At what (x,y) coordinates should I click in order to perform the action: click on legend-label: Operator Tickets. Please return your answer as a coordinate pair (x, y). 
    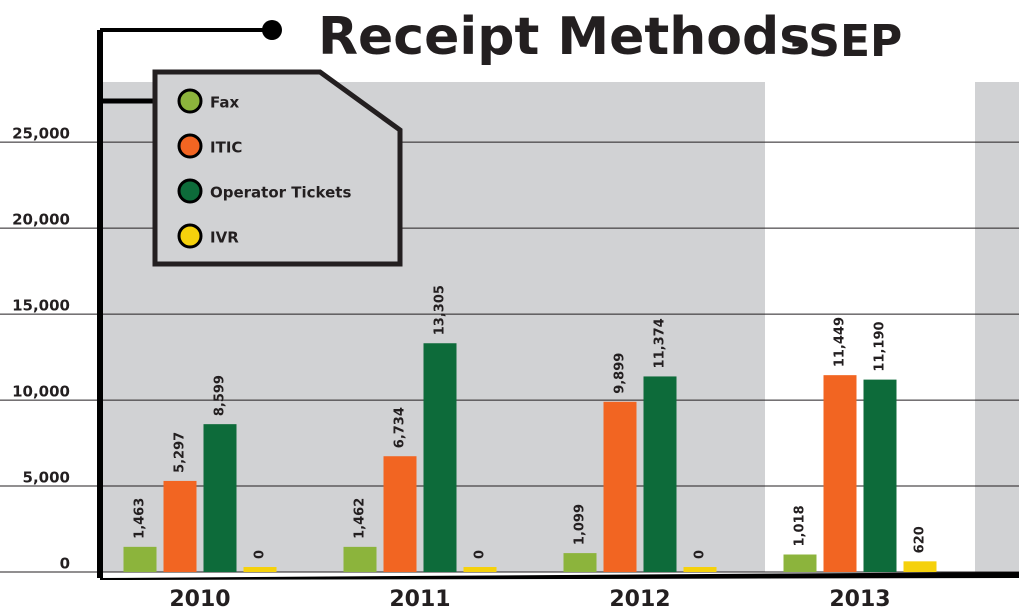
    Looking at the image, I should click on (280, 193).